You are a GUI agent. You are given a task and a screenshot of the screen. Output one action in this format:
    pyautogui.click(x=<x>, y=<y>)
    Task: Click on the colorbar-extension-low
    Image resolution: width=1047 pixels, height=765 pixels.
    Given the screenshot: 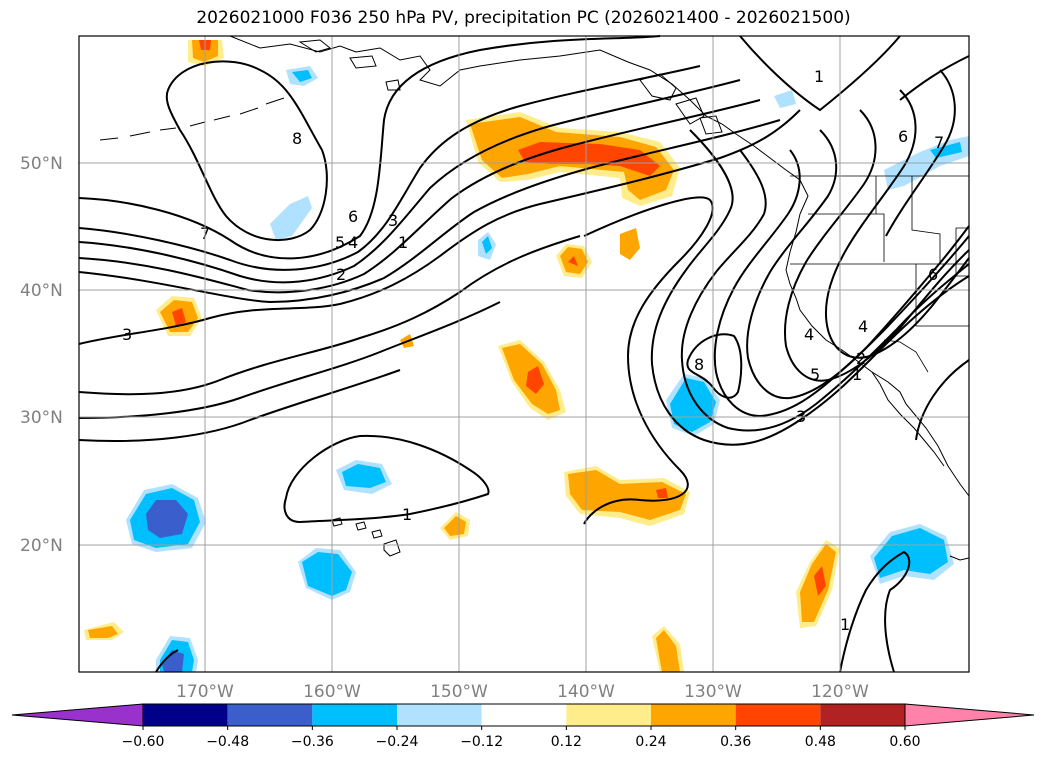 What is the action you would take?
    pyautogui.click(x=77, y=715)
    